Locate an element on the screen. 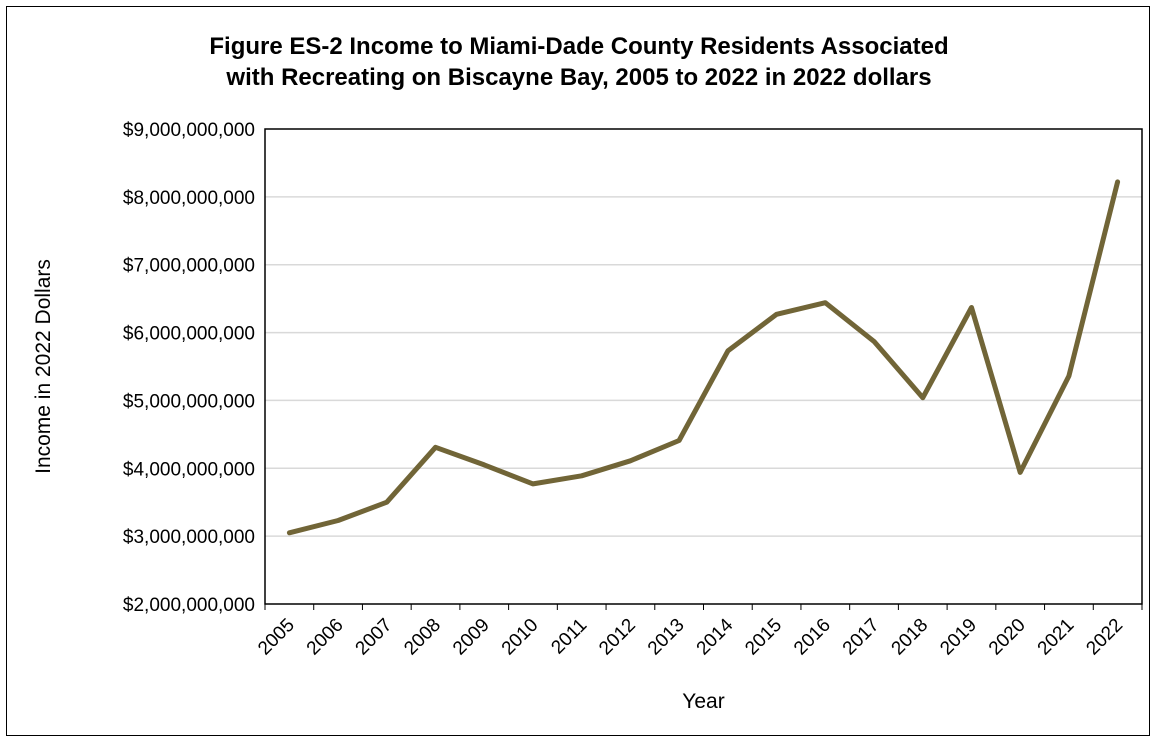 Image resolution: width=1158 pixels, height=742 pixels. x-tick-label: 2007 is located at coordinates (374, 637).